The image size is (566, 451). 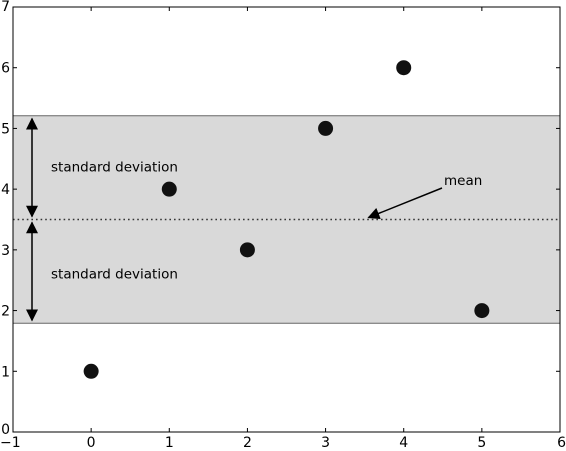 I want to click on mean-label: mean, so click(x=463, y=181).